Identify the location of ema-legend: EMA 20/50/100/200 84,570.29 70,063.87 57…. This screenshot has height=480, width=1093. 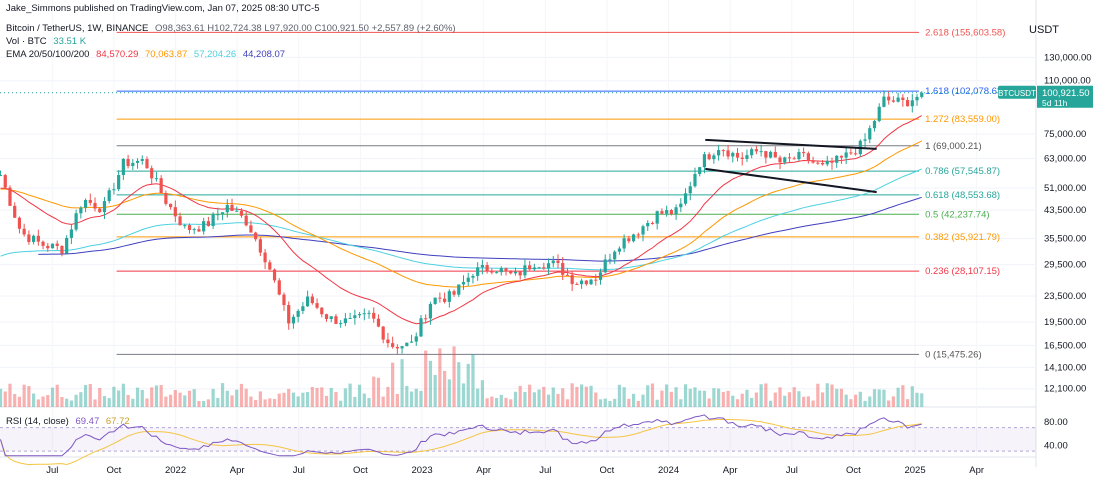
(147, 54).